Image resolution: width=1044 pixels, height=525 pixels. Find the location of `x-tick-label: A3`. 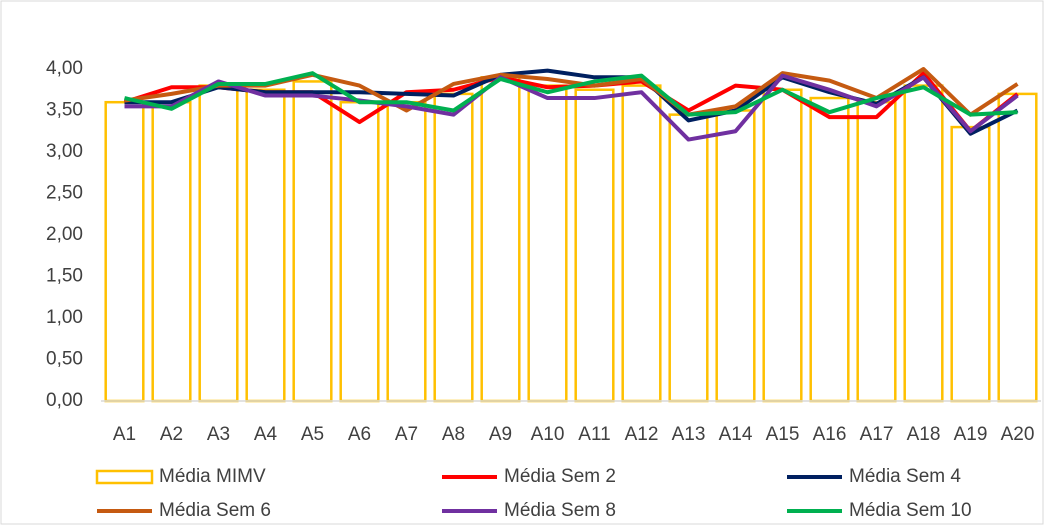

x-tick-label: A3 is located at coordinates (218, 434).